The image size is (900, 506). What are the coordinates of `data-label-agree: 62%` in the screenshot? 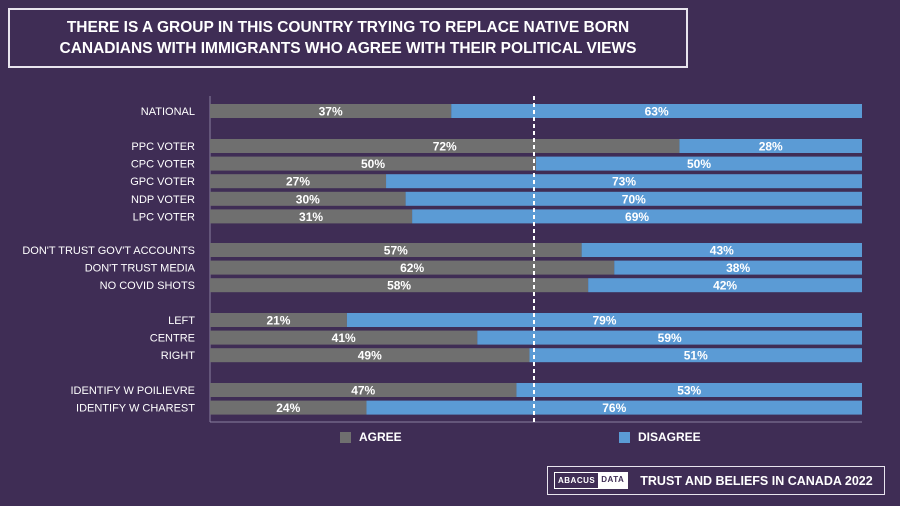 It's located at (412, 268).